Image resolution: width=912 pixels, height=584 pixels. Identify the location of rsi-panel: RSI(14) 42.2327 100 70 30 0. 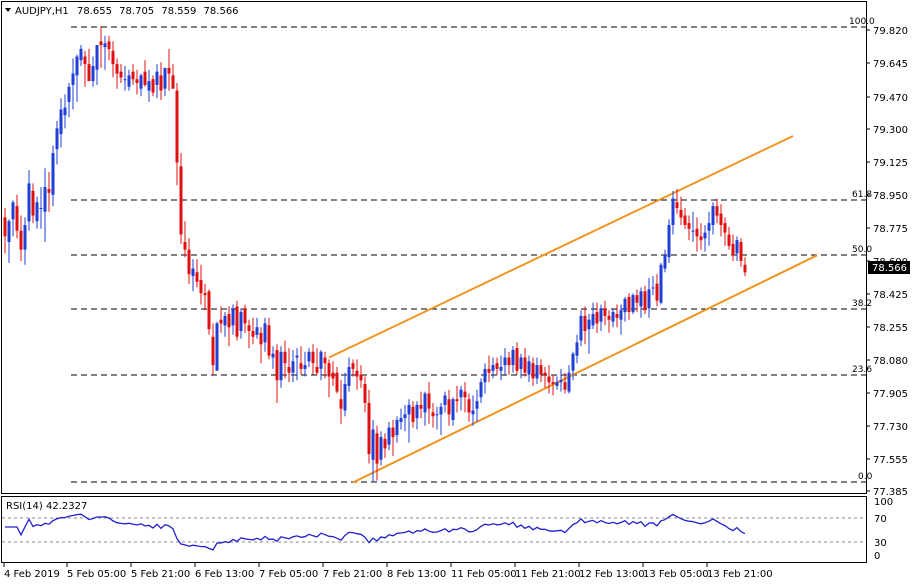
(447, 529).